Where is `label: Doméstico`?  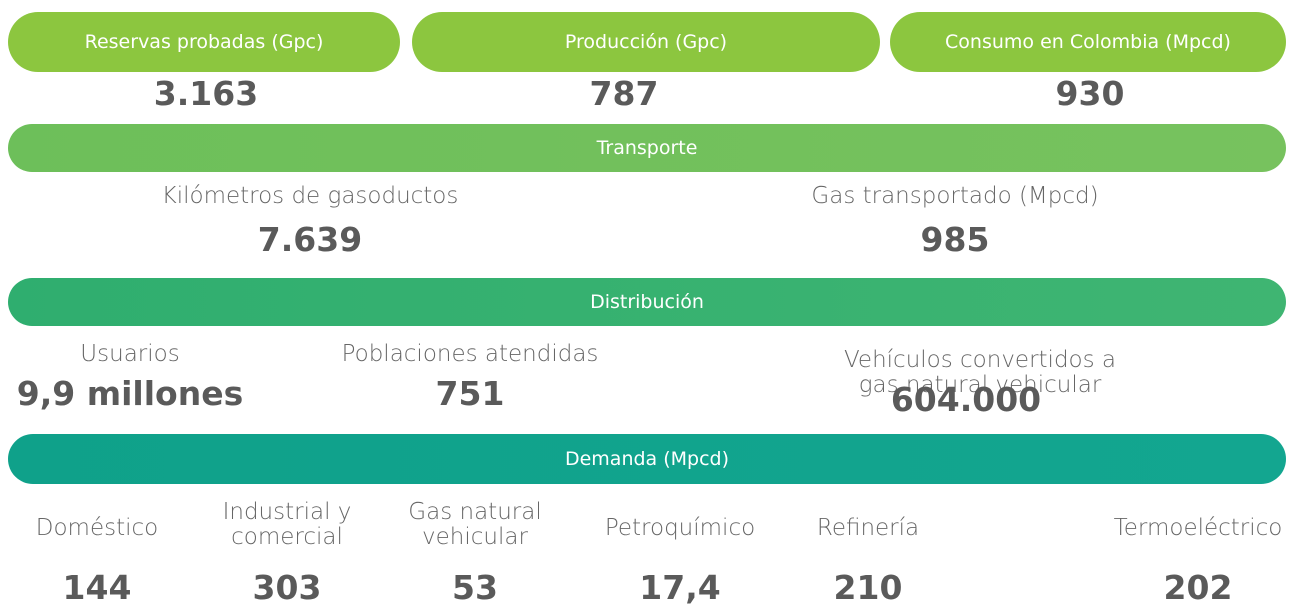 label: Doméstico is located at coordinates (97, 528).